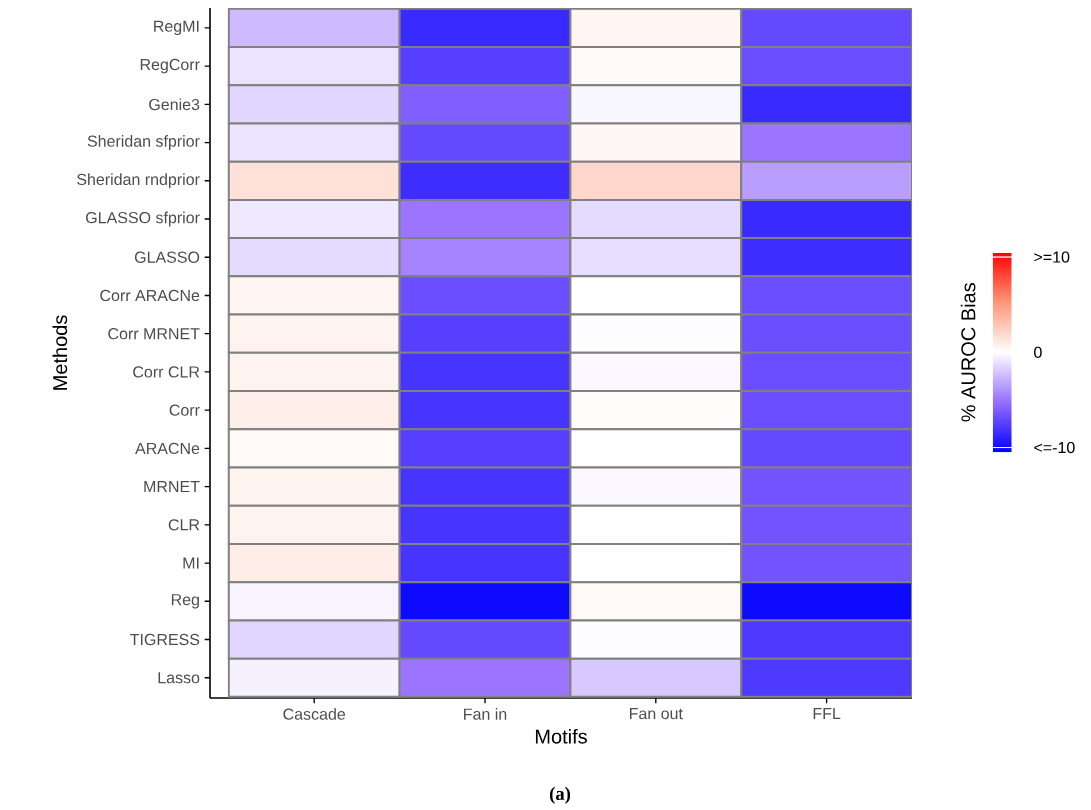 This screenshot has height=810, width=1091. What do you see at coordinates (138, 181) in the screenshot?
I see `y-tick-label: Sheridan rndprior` at bounding box center [138, 181].